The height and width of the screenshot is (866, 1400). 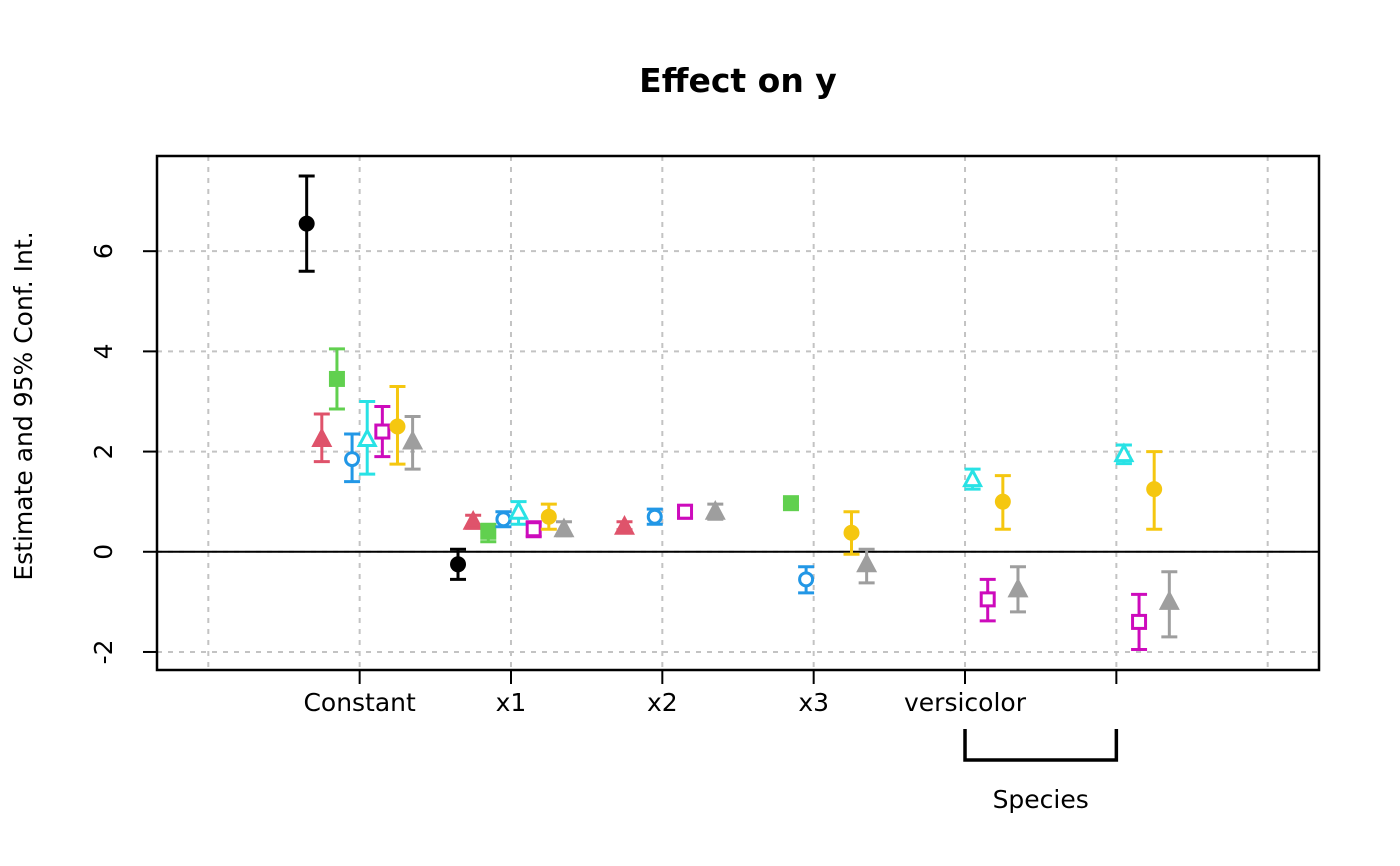 I want to click on x-tick-label: versicolor, so click(x=965, y=702).